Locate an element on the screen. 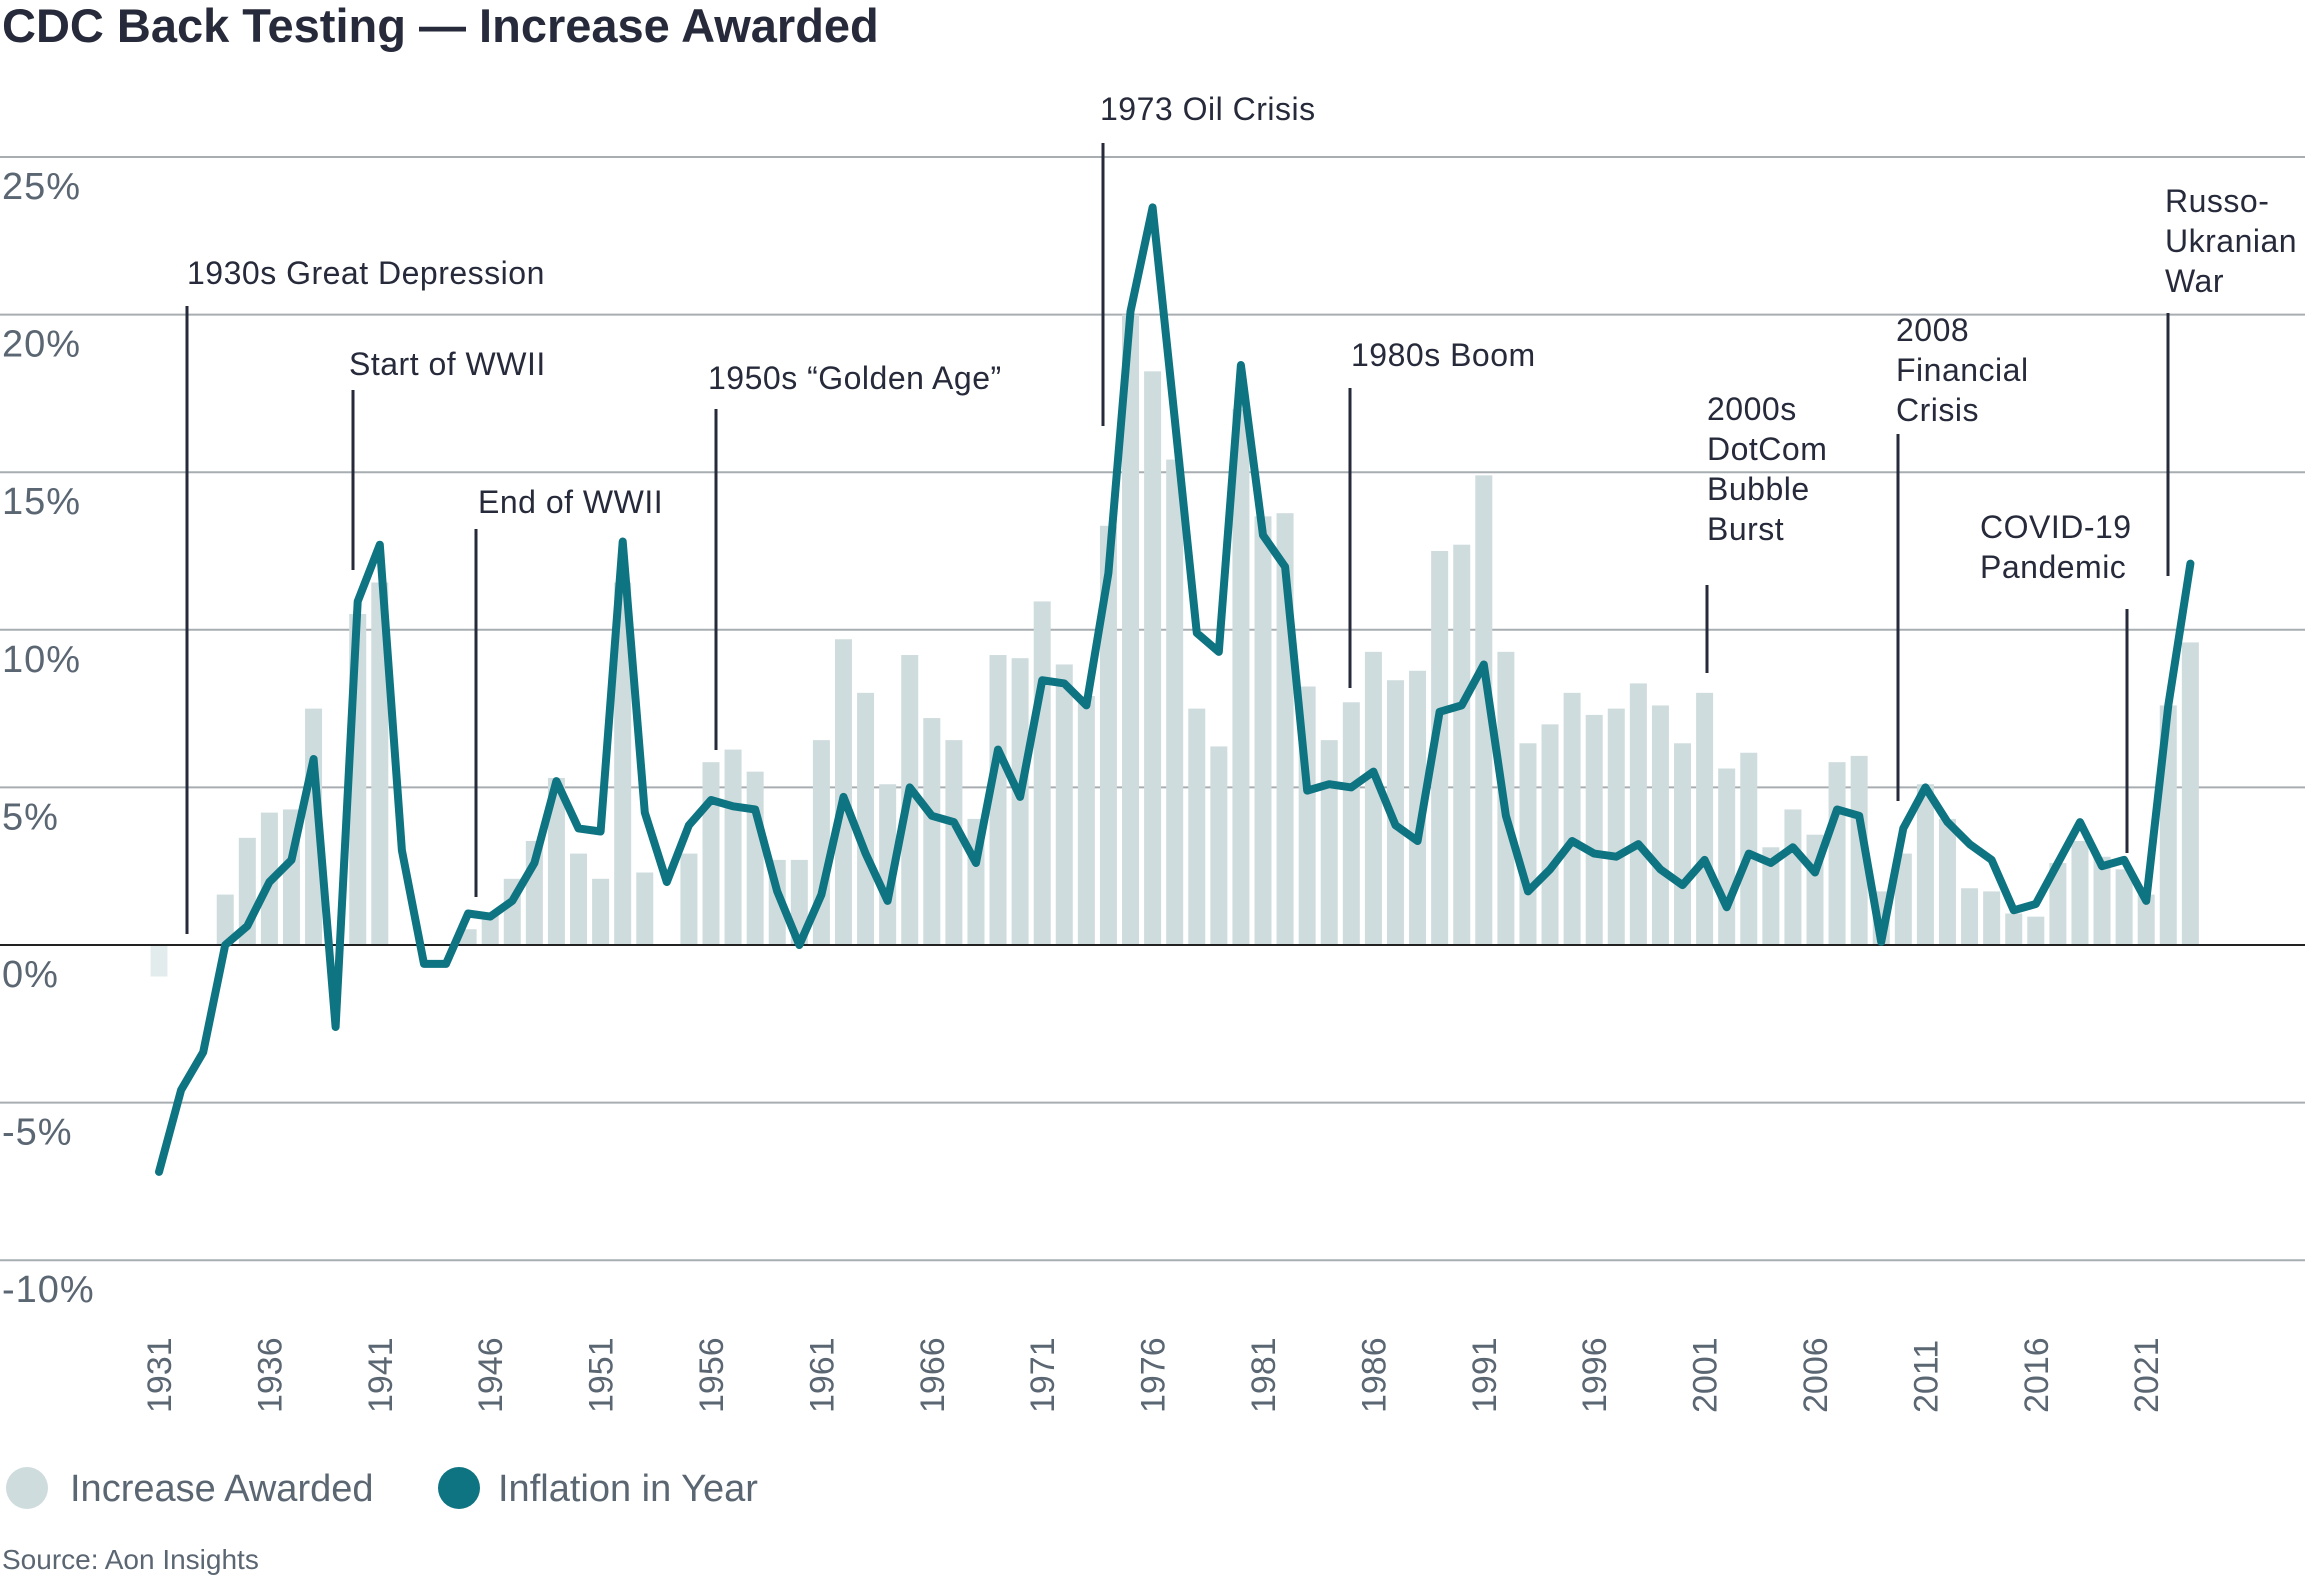 The image size is (2305, 1585). y-tick-label: 10% is located at coordinates (41, 660).